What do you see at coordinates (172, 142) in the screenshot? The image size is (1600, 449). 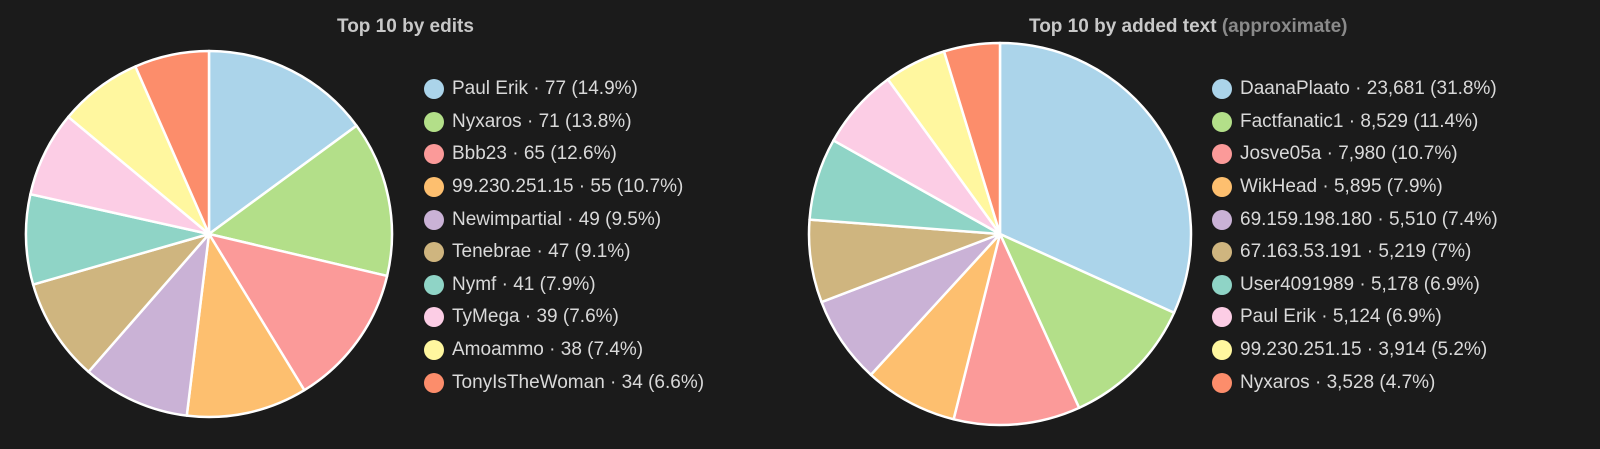 I see `edits-slice-tonyisthewoman` at bounding box center [172, 142].